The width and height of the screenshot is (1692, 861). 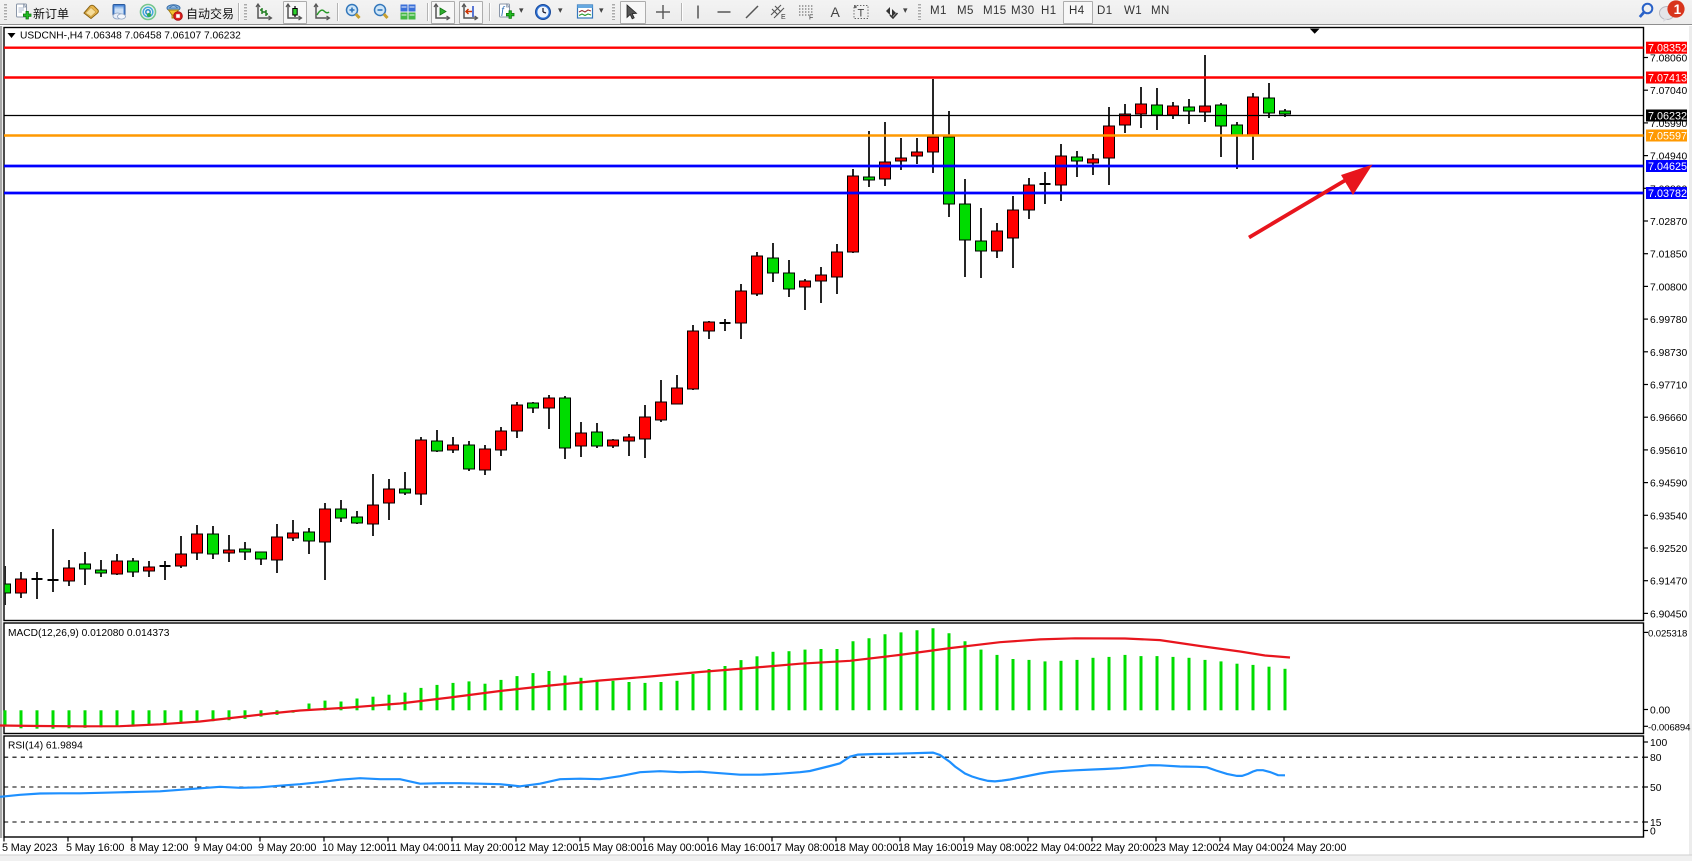 I want to click on svg-text: f, so click(x=503, y=11).